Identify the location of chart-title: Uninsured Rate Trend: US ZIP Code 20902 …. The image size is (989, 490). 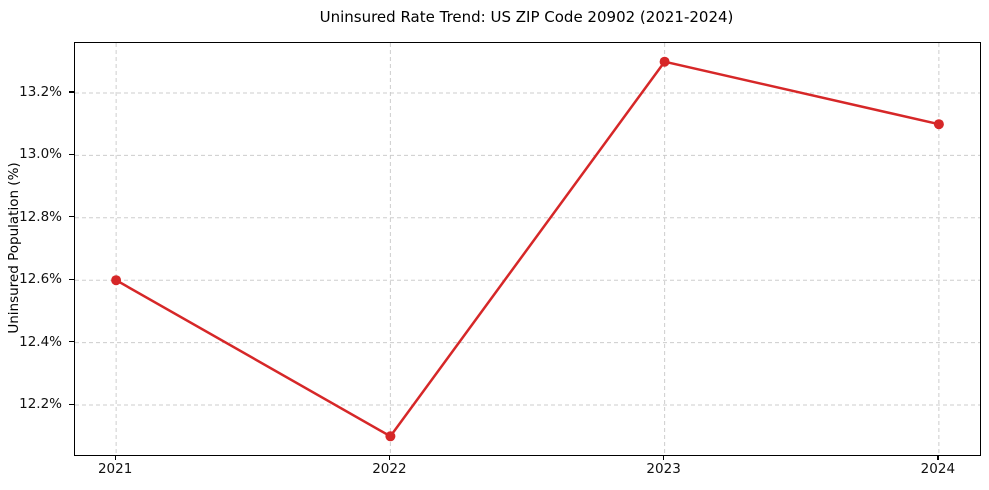
(526, 17).